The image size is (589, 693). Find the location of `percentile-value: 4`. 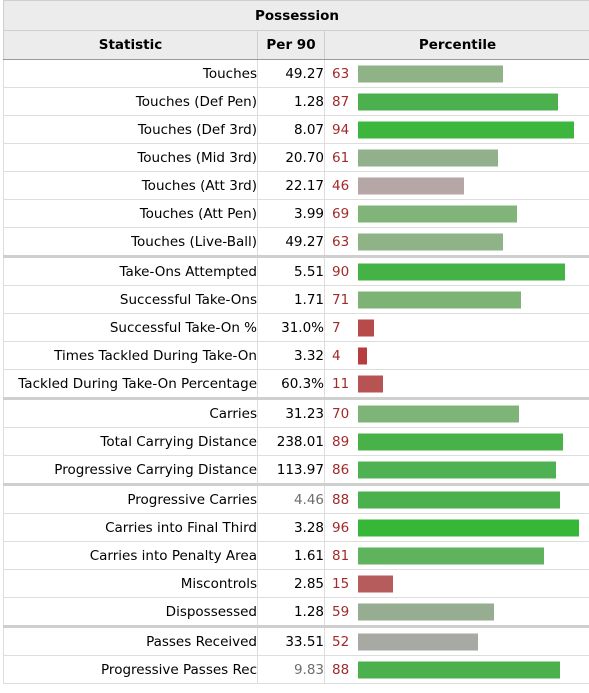

percentile-value: 4 is located at coordinates (336, 355).